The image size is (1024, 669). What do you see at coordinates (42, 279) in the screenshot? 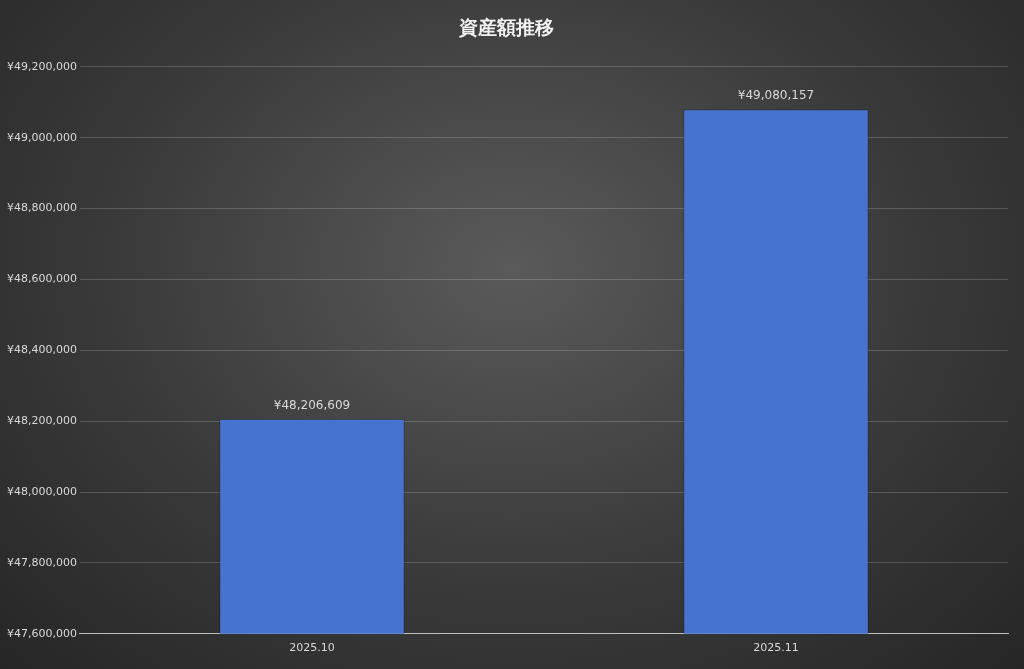
I see `y-tick-label: ¥48,600,000` at bounding box center [42, 279].